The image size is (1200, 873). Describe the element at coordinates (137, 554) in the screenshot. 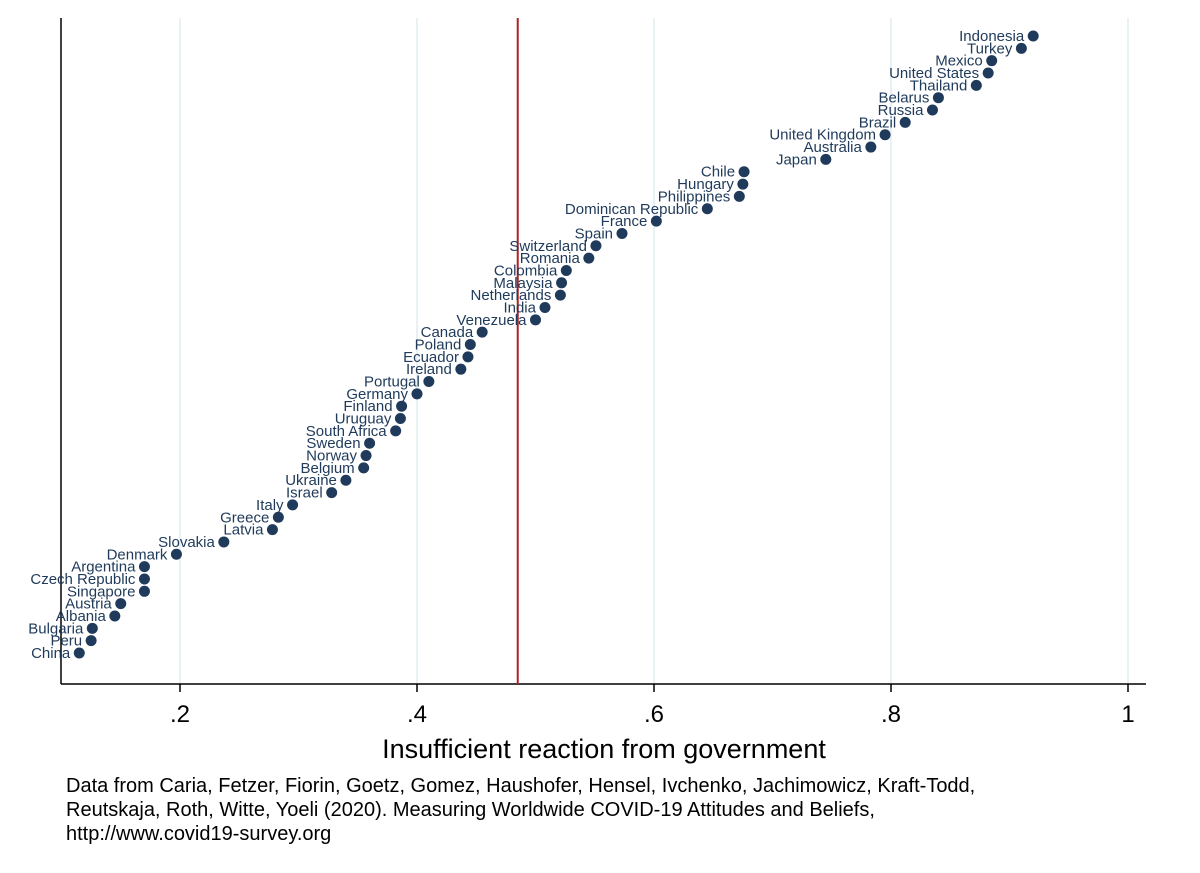

I see `point-label: Denmark` at that location.